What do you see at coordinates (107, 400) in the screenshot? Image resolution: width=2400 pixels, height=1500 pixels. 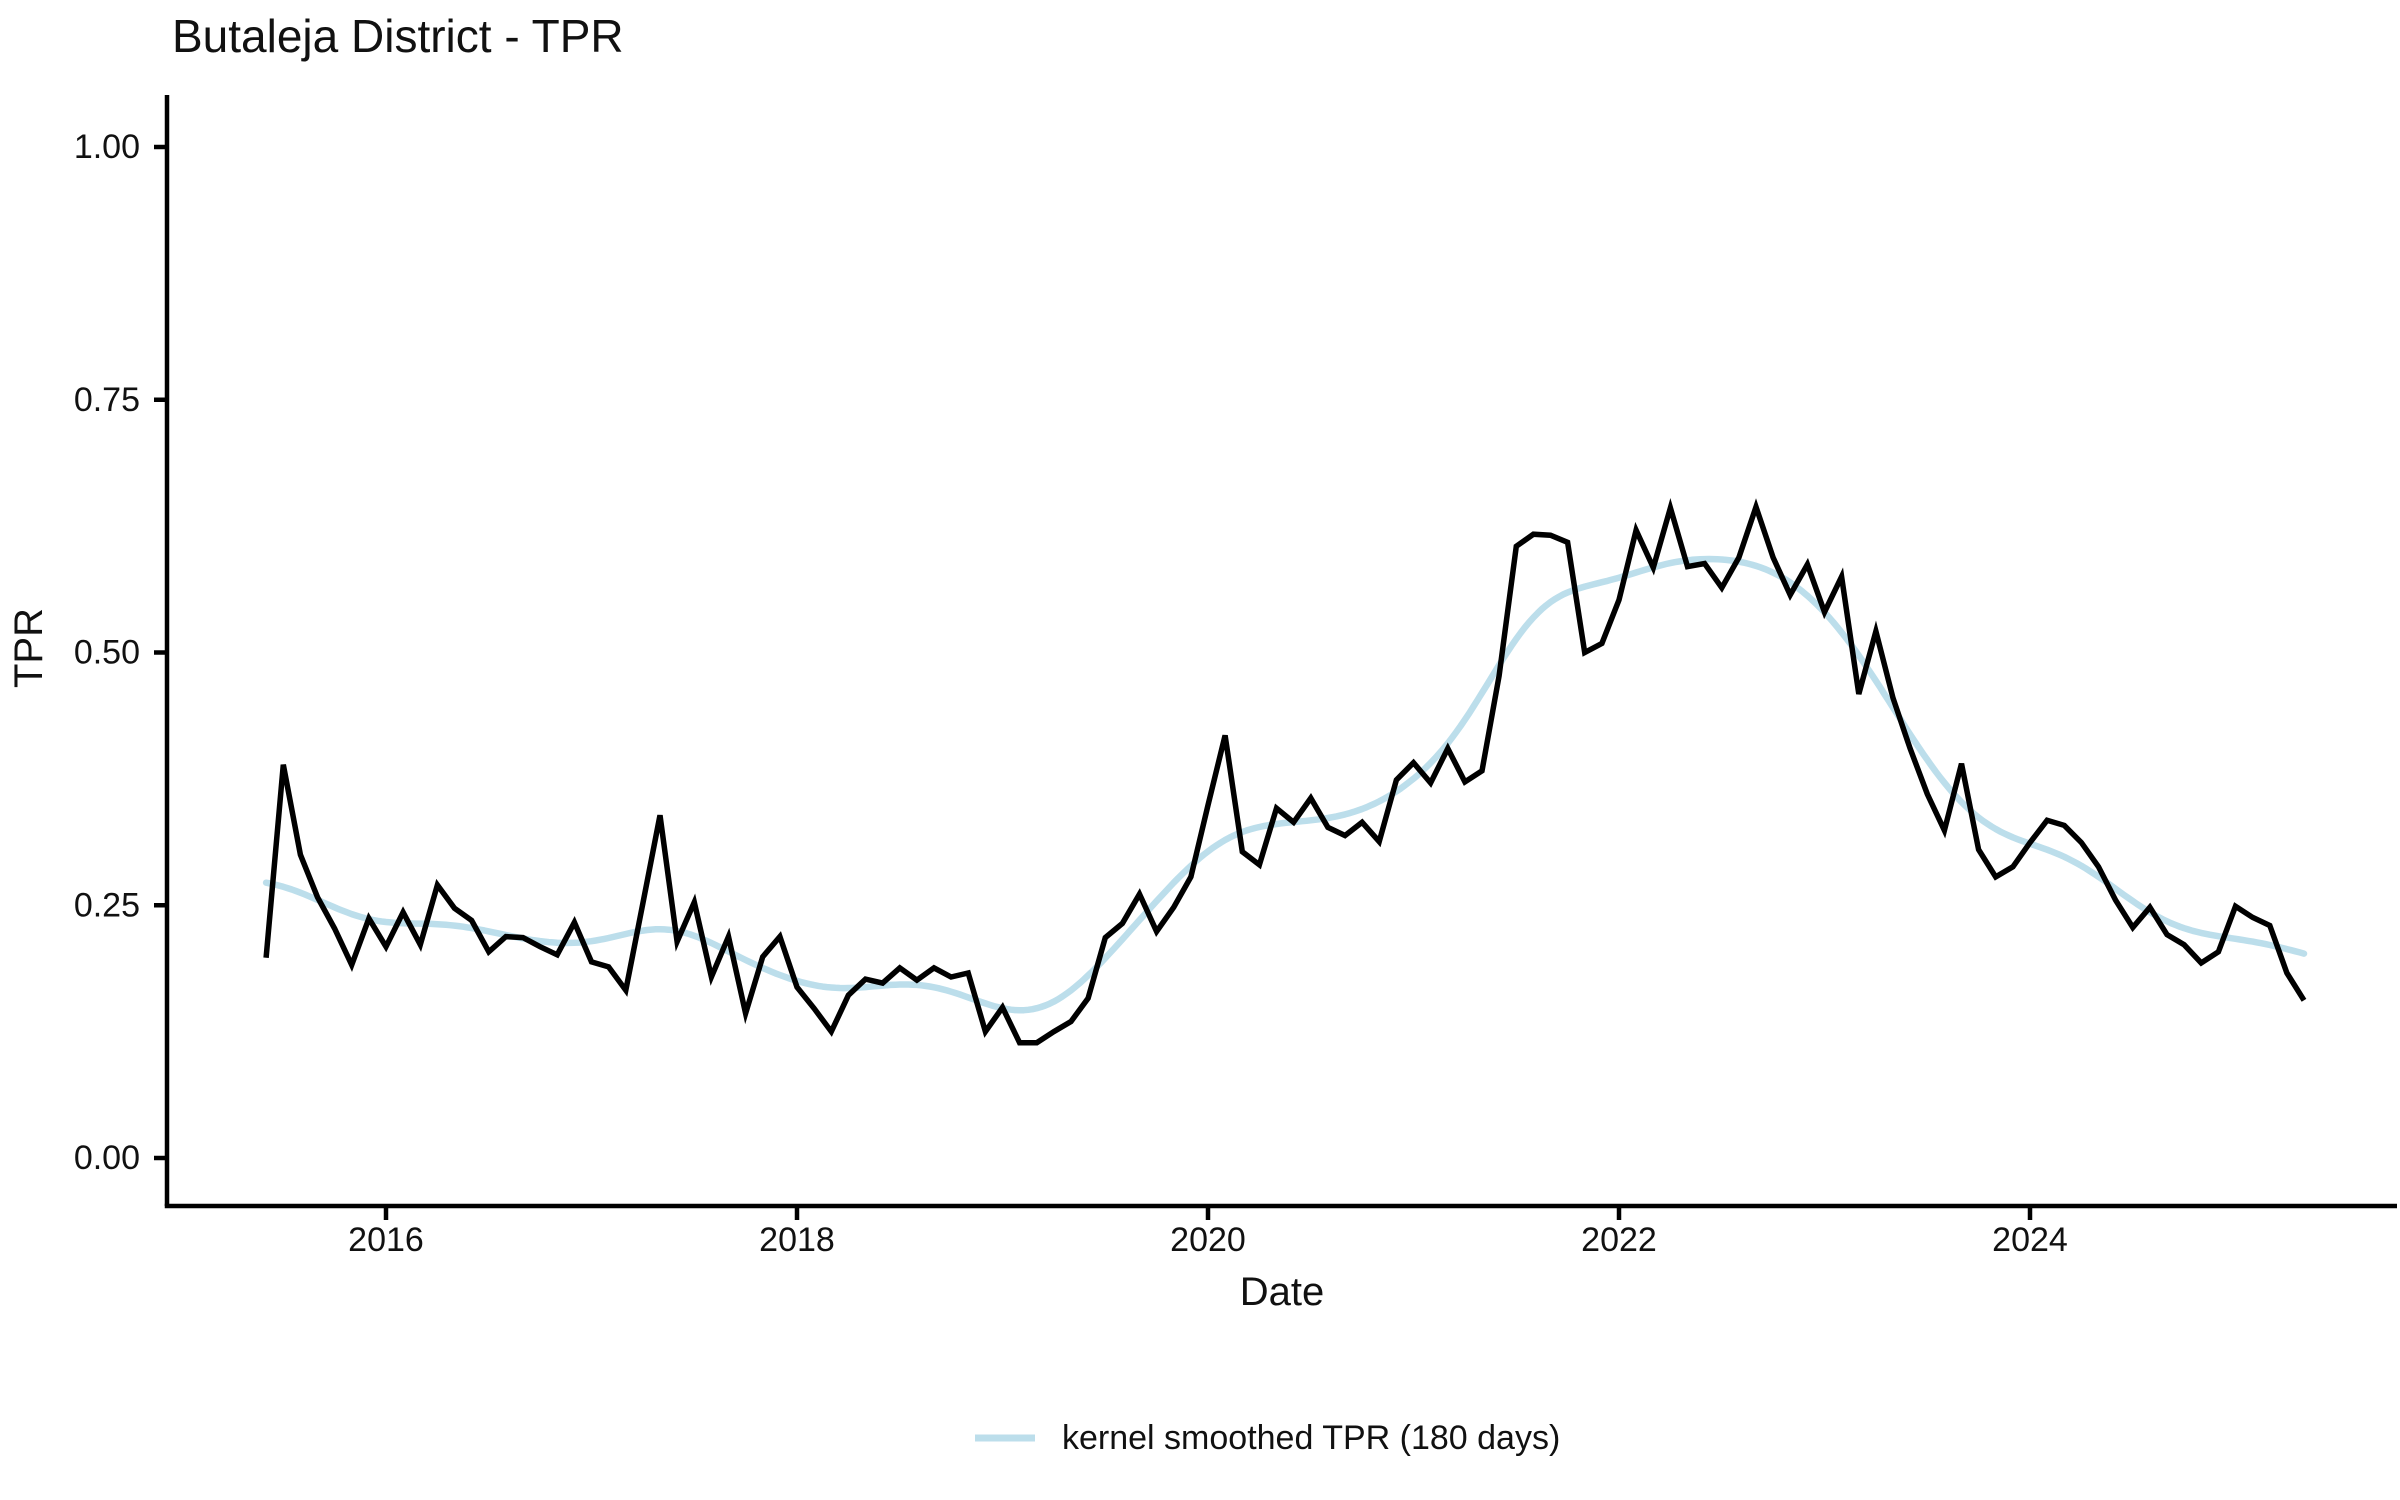 I see `y-tick-label: 0.75` at bounding box center [107, 400].